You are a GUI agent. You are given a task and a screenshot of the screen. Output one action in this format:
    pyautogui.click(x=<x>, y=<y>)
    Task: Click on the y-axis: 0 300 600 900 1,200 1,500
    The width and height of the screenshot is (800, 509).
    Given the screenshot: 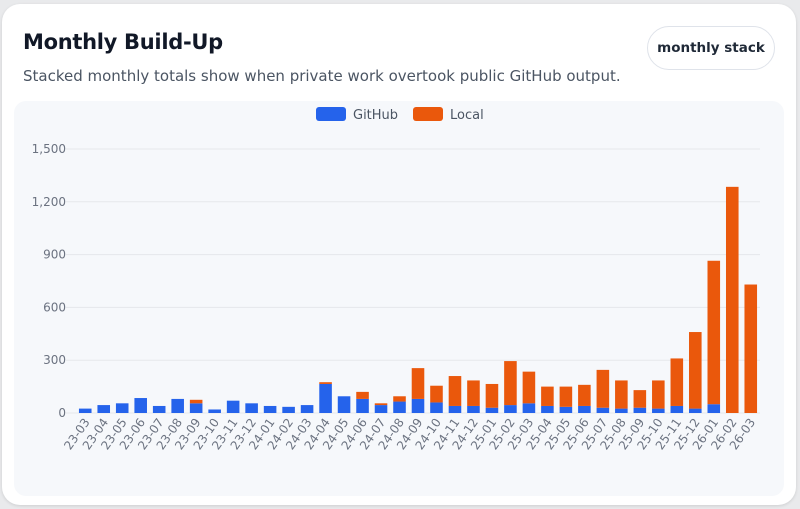 What is the action you would take?
    pyautogui.click(x=49, y=281)
    